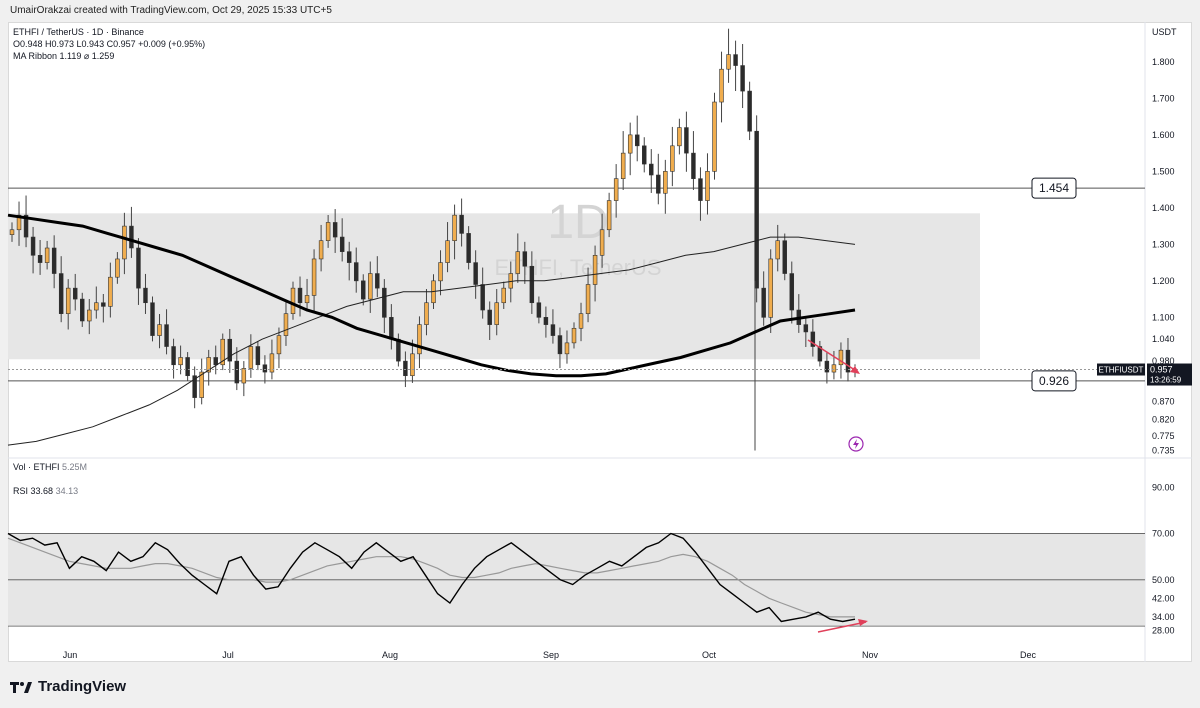  Describe the element at coordinates (1163, 62) in the screenshot. I see `price-tick-label: 1.800` at that location.